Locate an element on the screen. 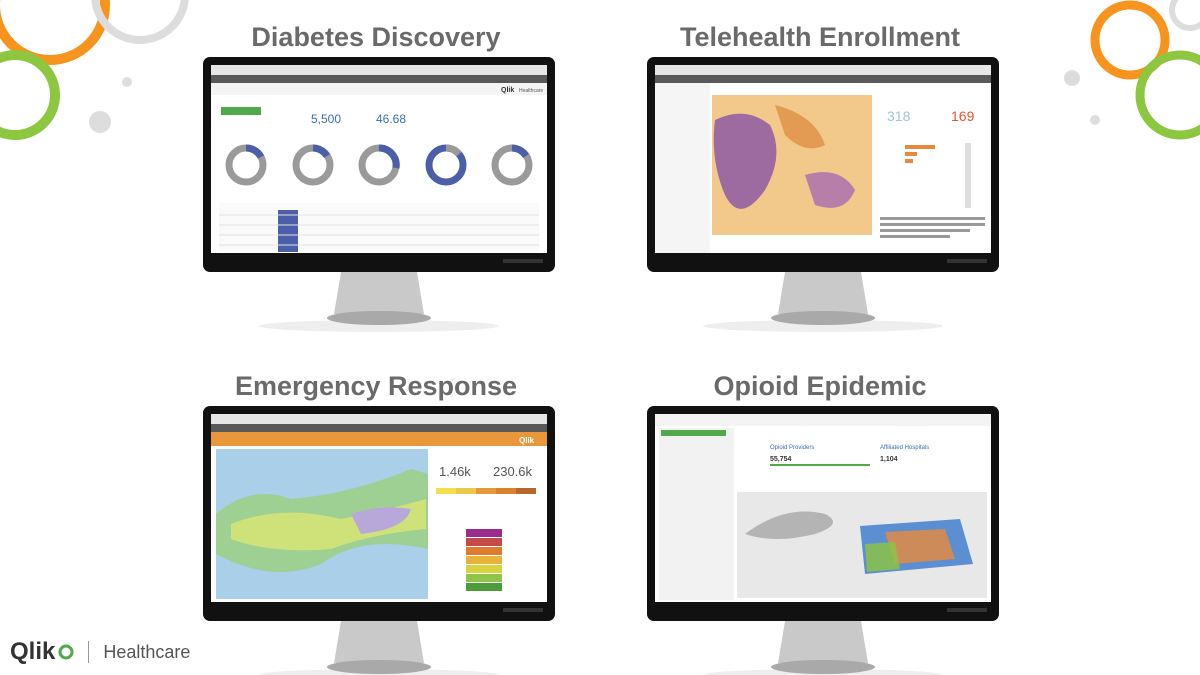 Image resolution: width=1200 pixels, height=675 pixels. panel-title: Telehealth Enrollment is located at coordinates (820, 37).